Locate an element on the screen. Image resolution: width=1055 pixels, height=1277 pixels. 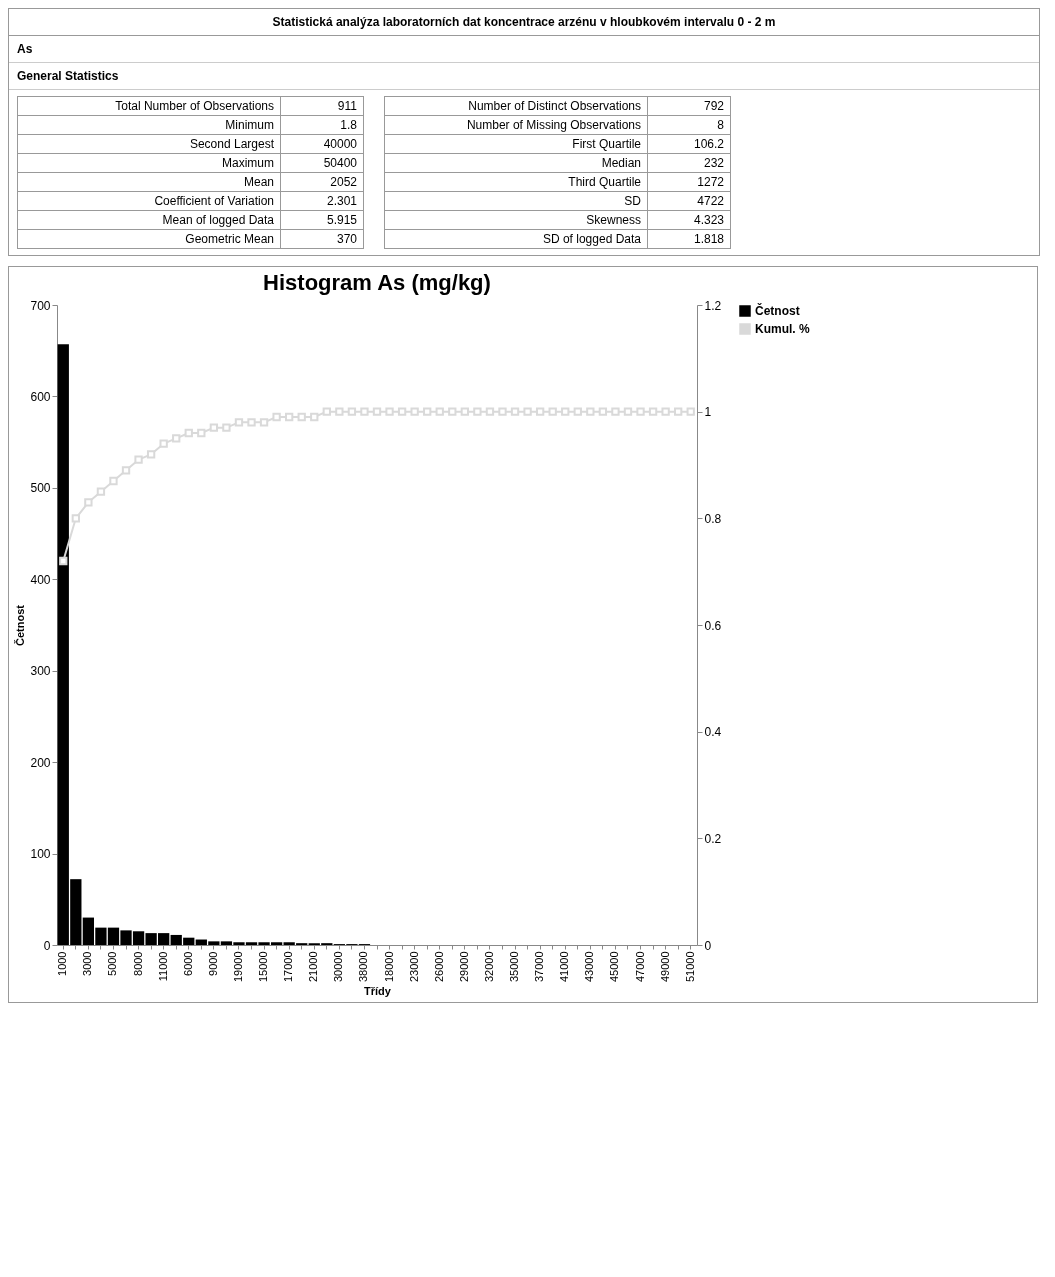
y-tick-label: 600 is located at coordinates (40, 396).